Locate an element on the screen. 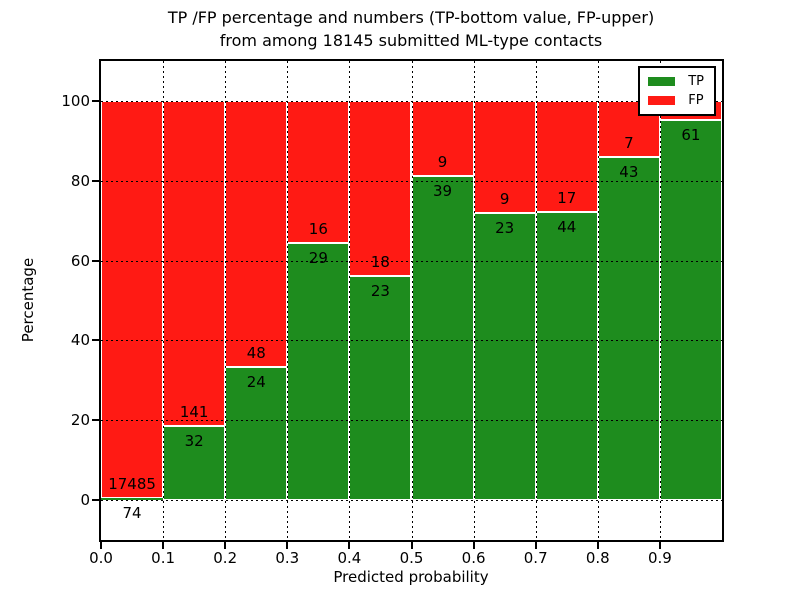 The width and height of the screenshot is (800, 600). y-tick-label: 80 is located at coordinates (80, 180).